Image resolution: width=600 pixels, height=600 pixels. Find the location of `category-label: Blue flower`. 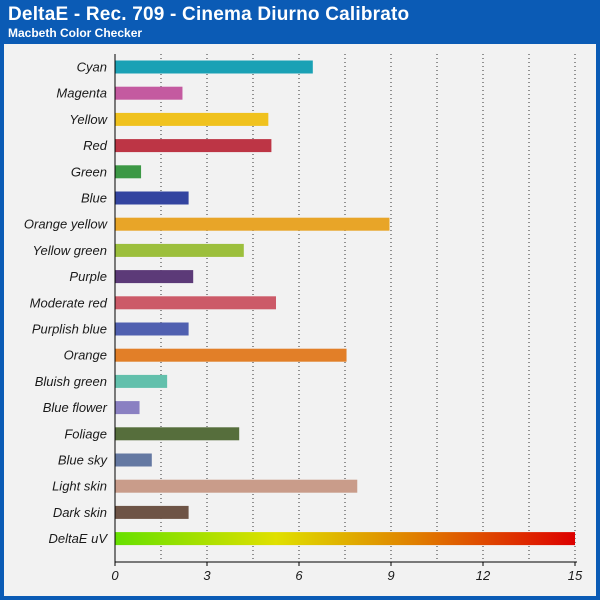

category-label: Blue flower is located at coordinates (75, 407).